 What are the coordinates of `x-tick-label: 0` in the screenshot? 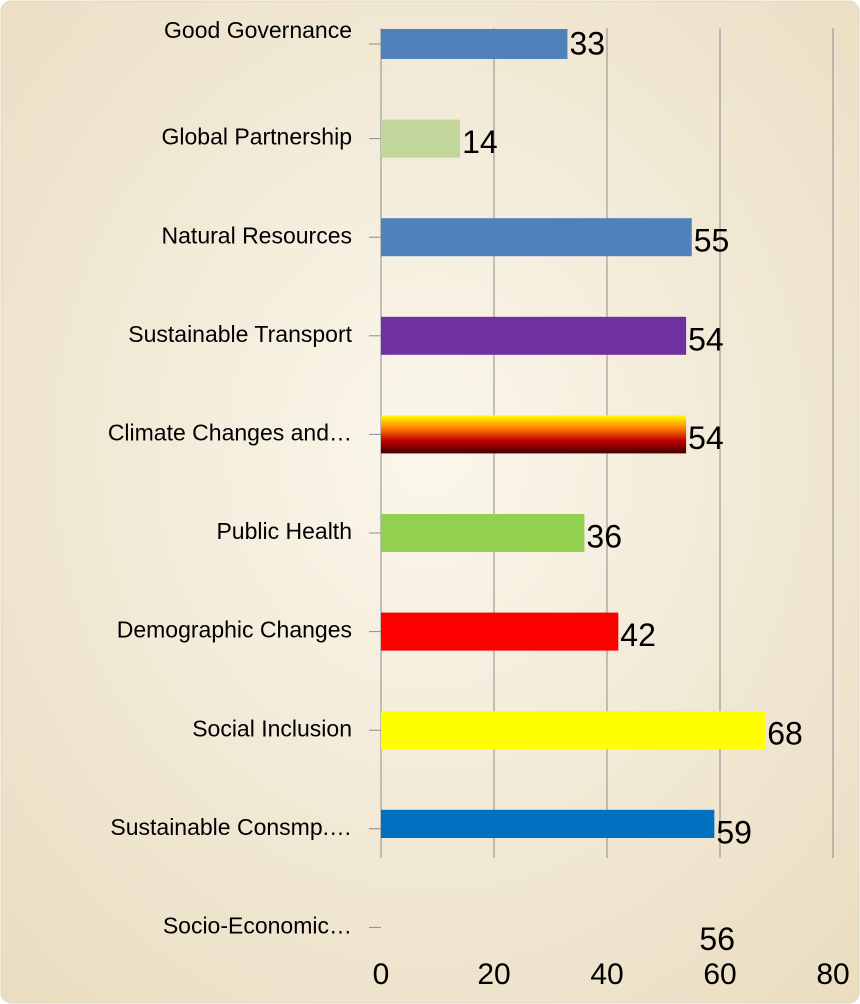 It's located at (381, 974).